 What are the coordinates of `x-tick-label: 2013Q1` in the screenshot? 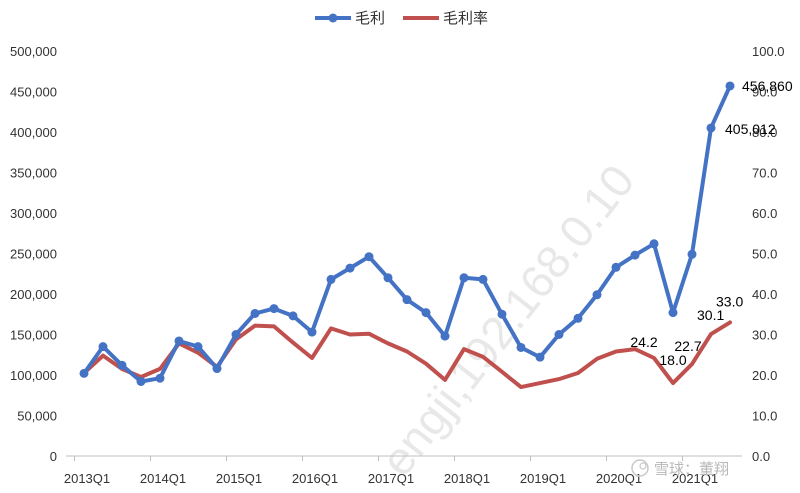 It's located at (87, 478).